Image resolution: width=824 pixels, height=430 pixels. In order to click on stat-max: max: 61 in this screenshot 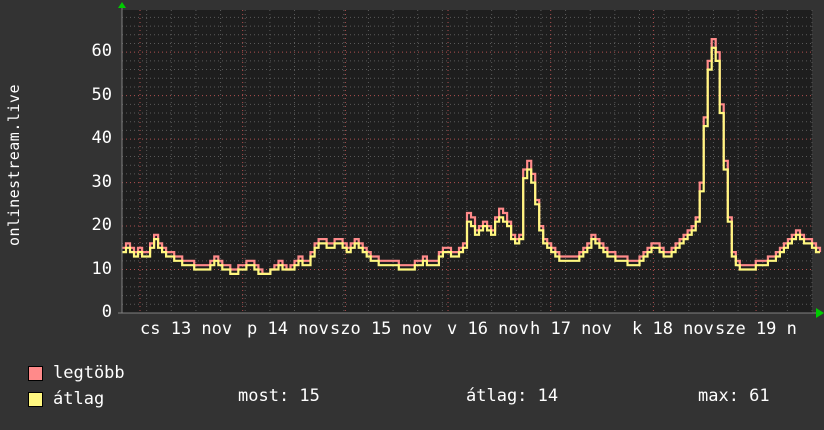, I will do `click(734, 396)`.